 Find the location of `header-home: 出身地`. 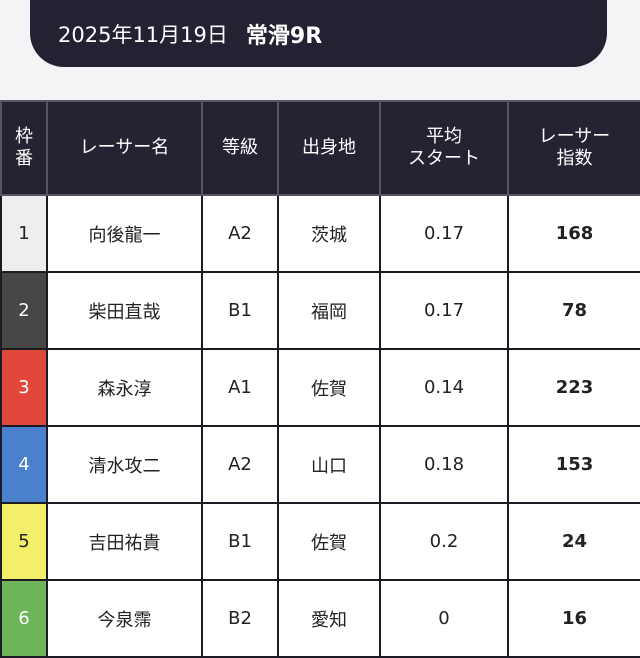

header-home: 出身地 is located at coordinates (329, 148).